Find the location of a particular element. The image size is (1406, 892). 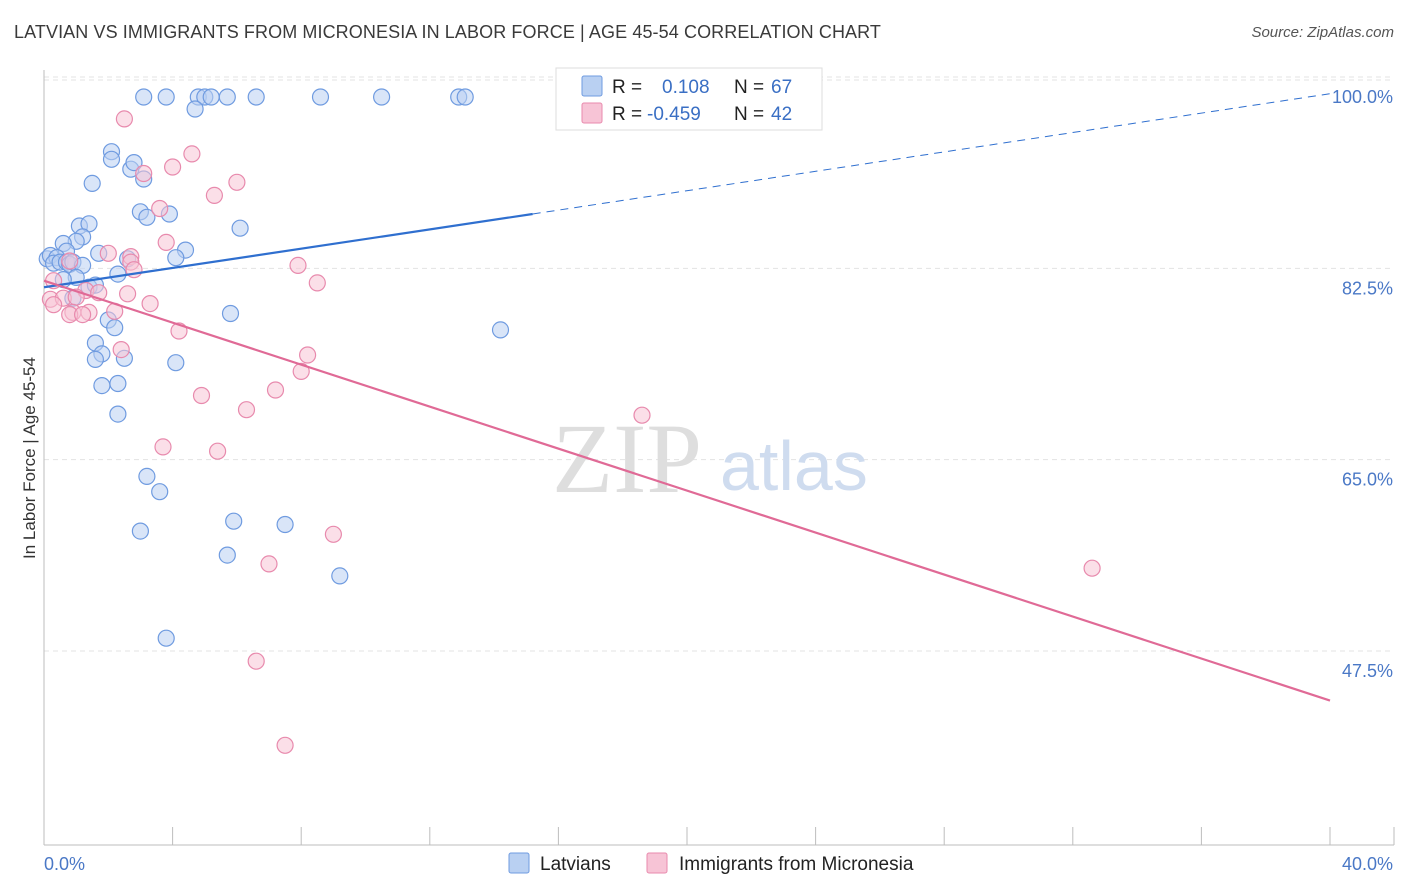

legend-swatch-latvians is located at coordinates (592, 86).